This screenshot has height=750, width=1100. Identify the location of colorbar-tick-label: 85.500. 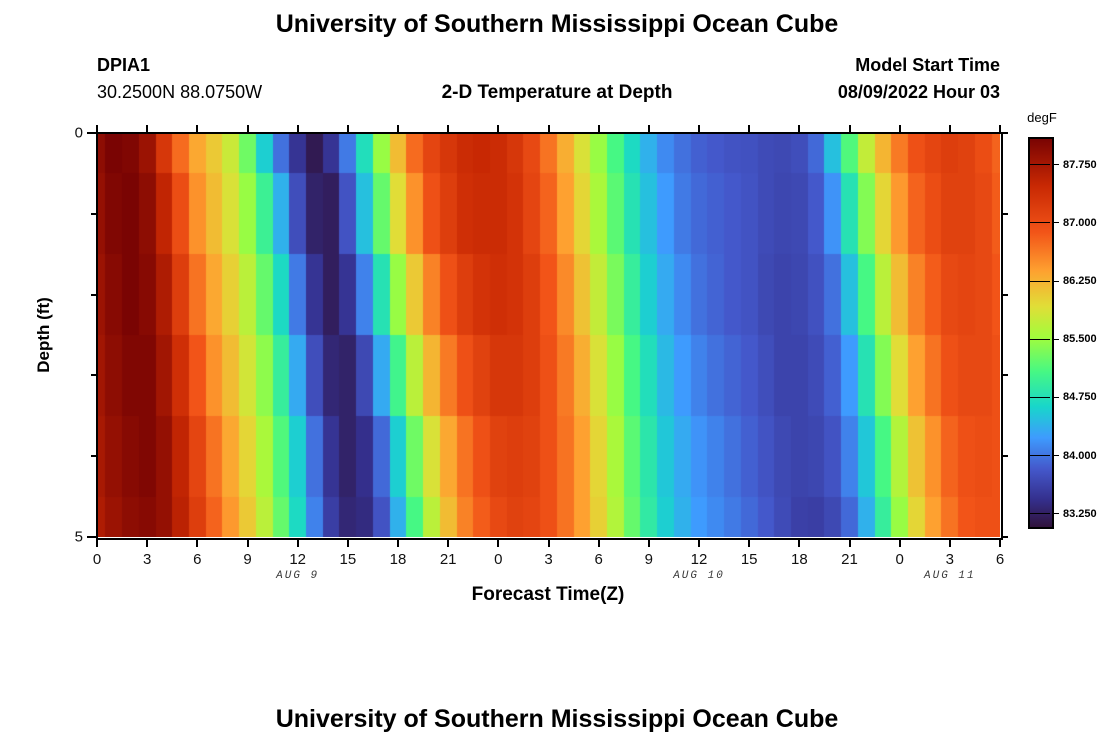
(1080, 339).